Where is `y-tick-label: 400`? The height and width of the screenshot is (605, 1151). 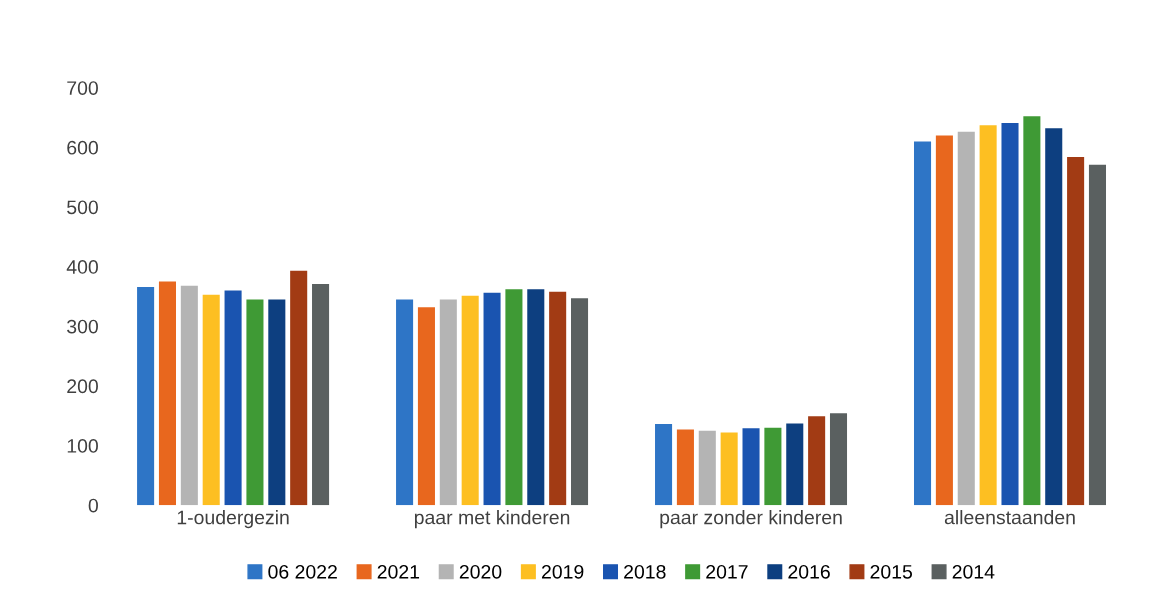 y-tick-label: 400 is located at coordinates (82, 267).